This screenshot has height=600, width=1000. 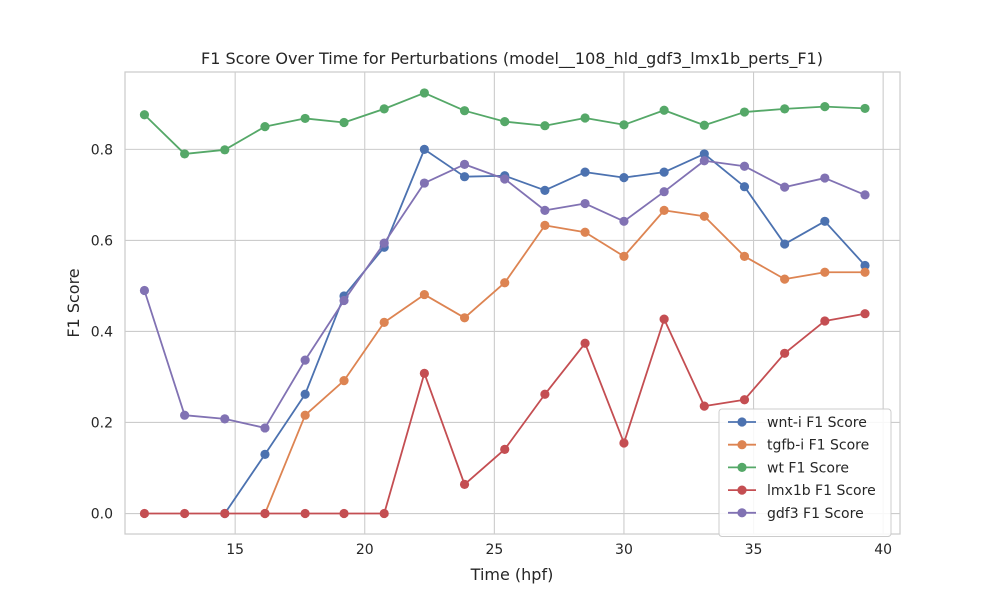 I want to click on legend-item: wt F1 Score, so click(x=788, y=468).